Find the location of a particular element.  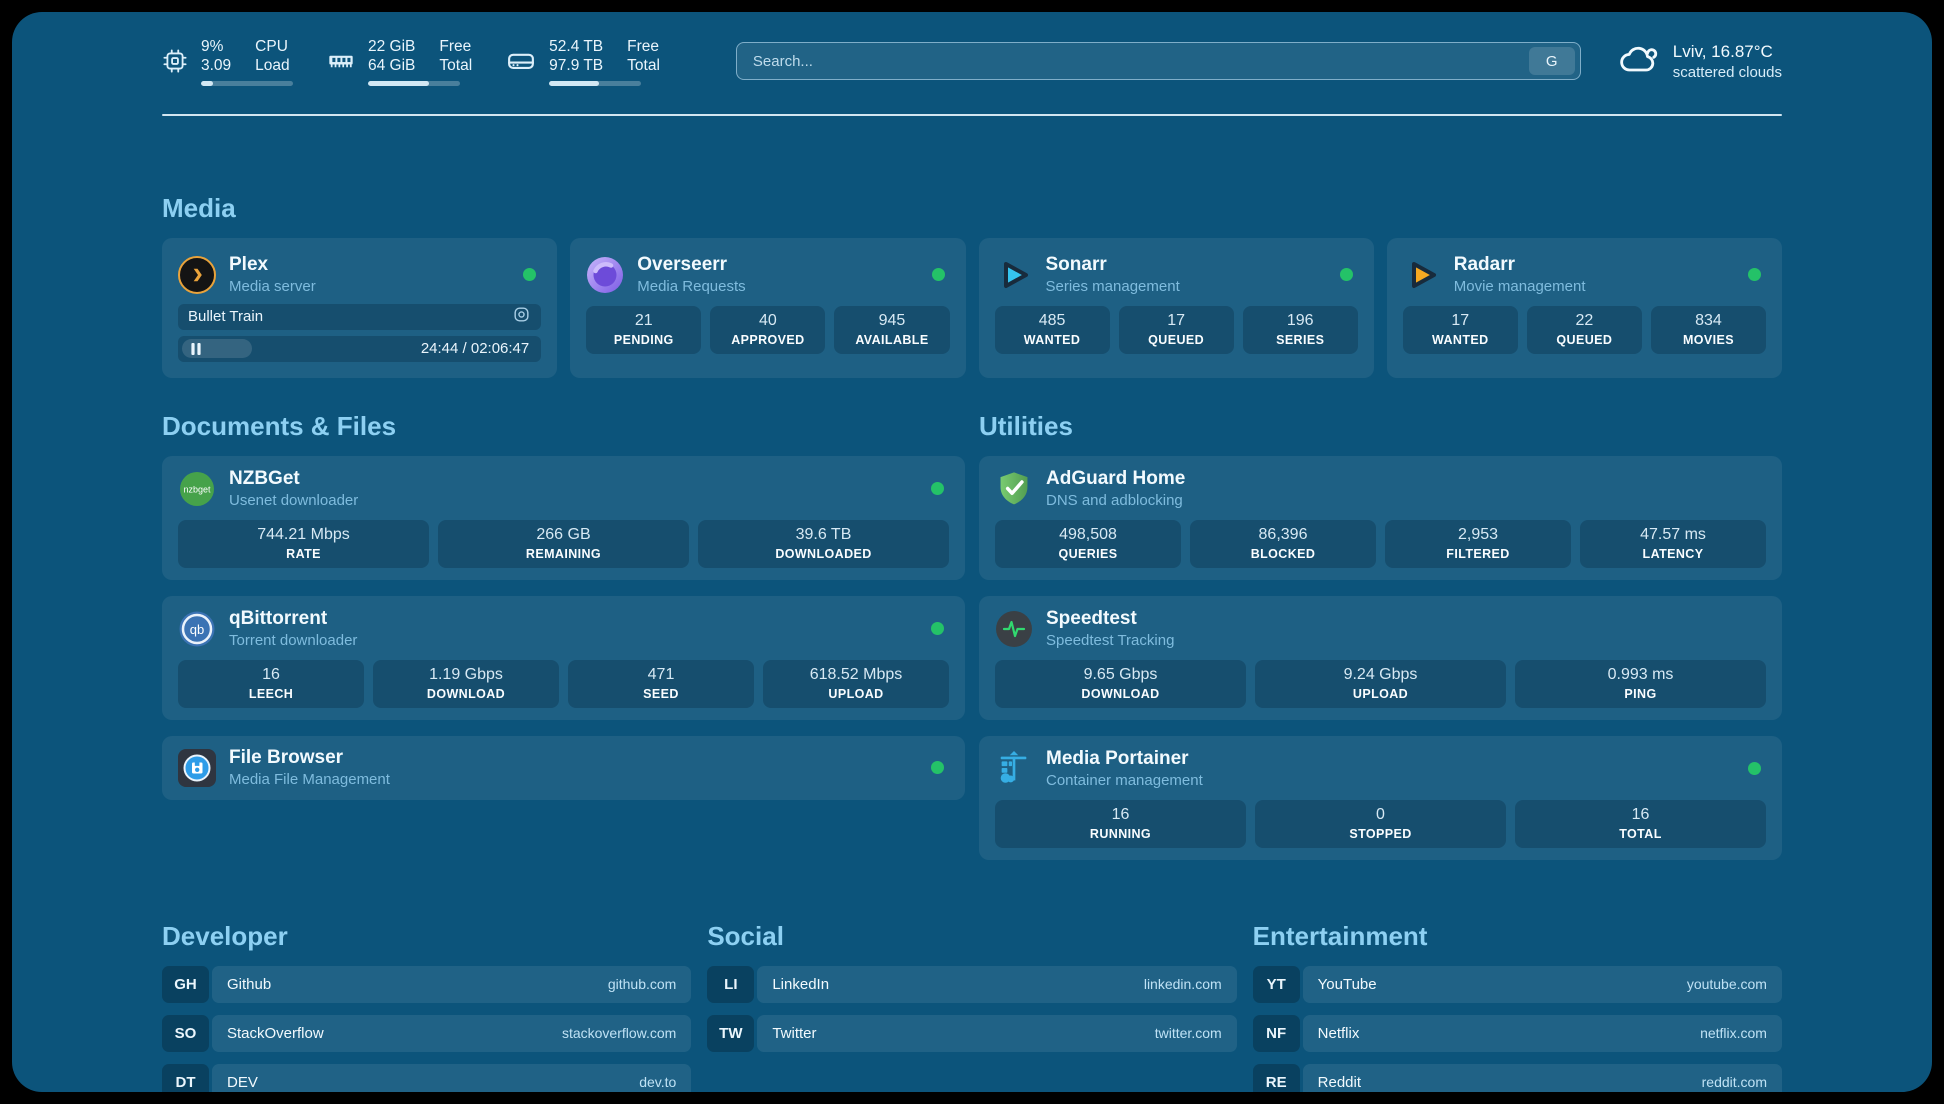

plex-icon is located at coordinates (197, 274).